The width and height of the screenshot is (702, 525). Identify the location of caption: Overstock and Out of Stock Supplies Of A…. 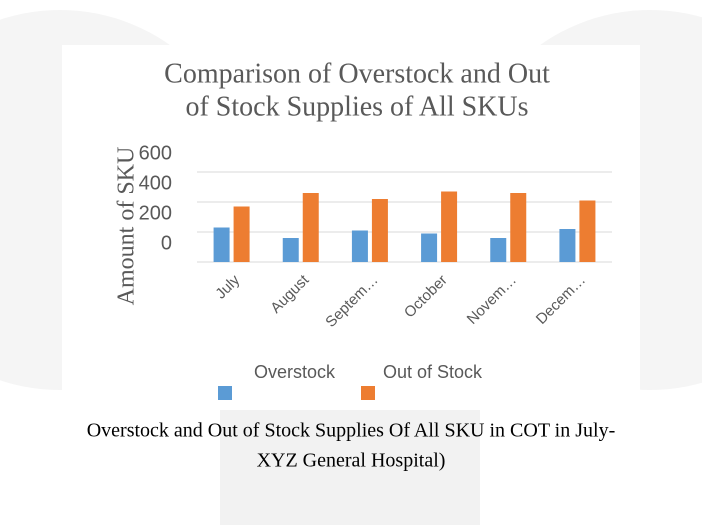
(351, 431).